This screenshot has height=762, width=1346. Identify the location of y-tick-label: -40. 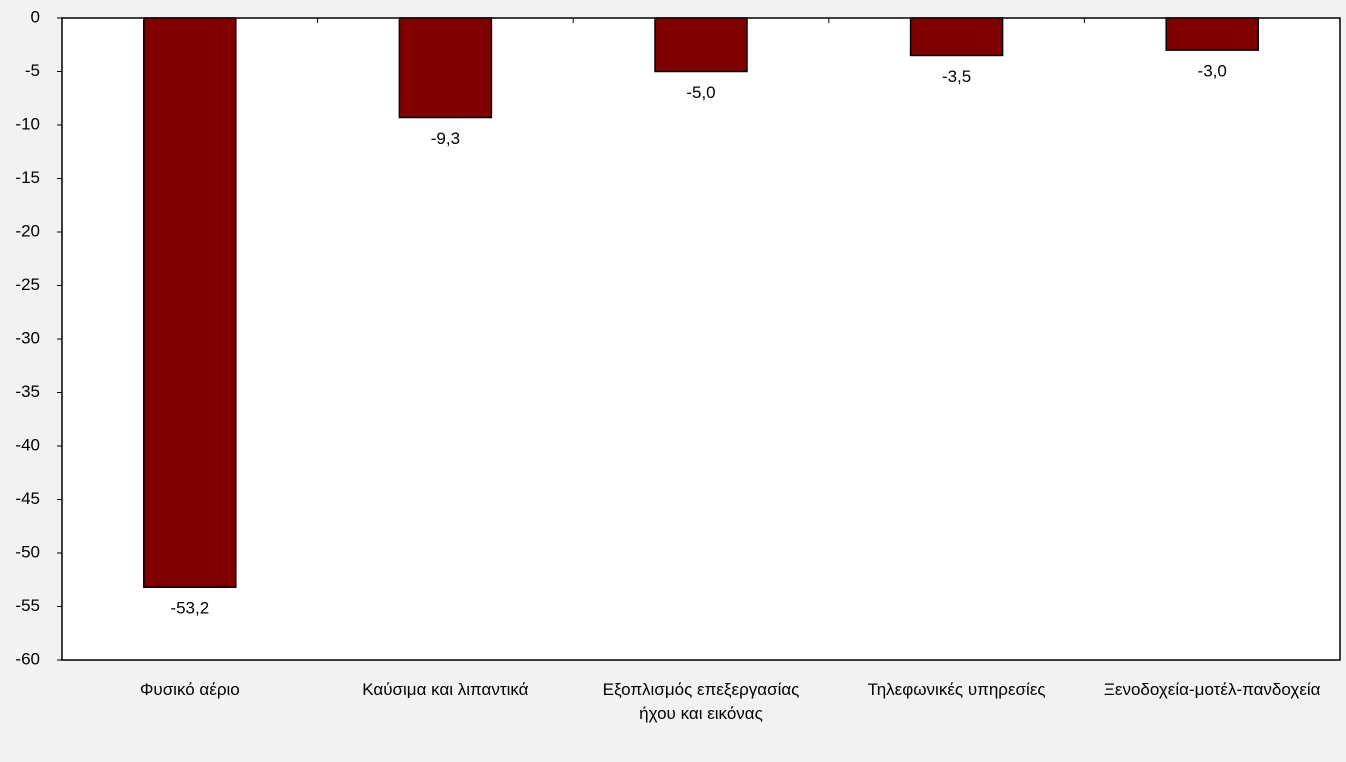
(27, 444).